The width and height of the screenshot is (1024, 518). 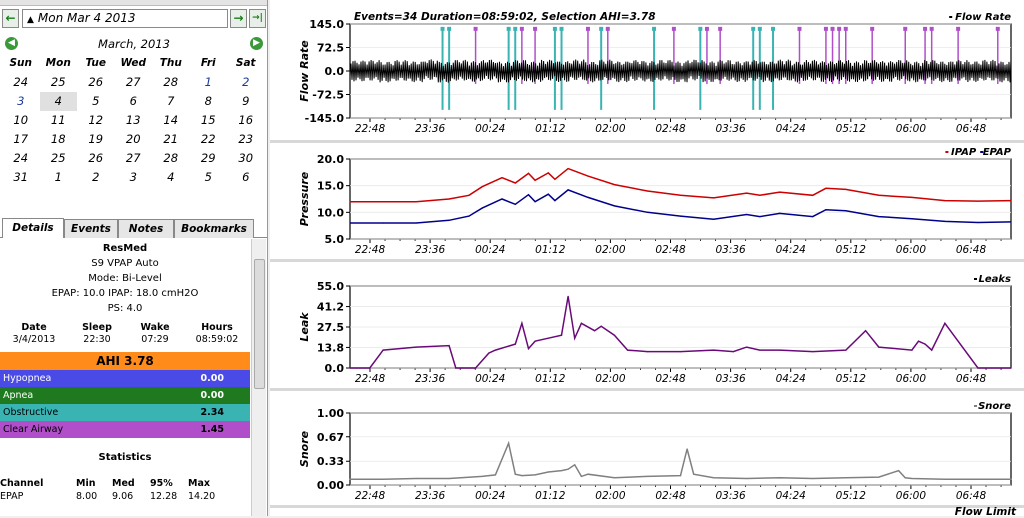 I want to click on calendar-day: 20, so click(x=133, y=139).